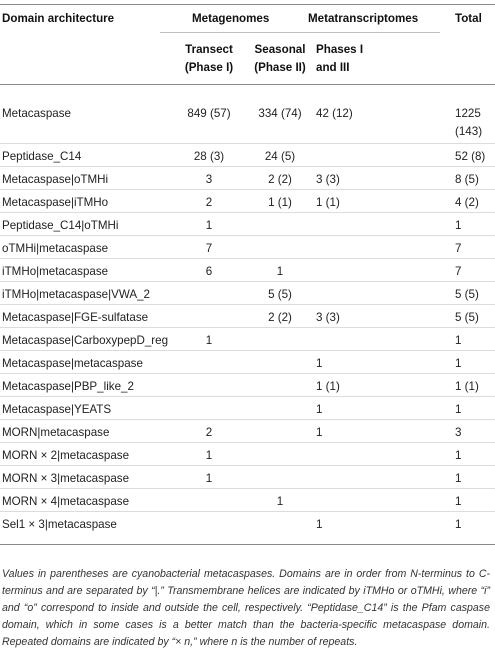 The height and width of the screenshot is (661, 495). Describe the element at coordinates (75, 317) in the screenshot. I see `cell-domain: Metacaspase|FGE-sulfatase` at that location.